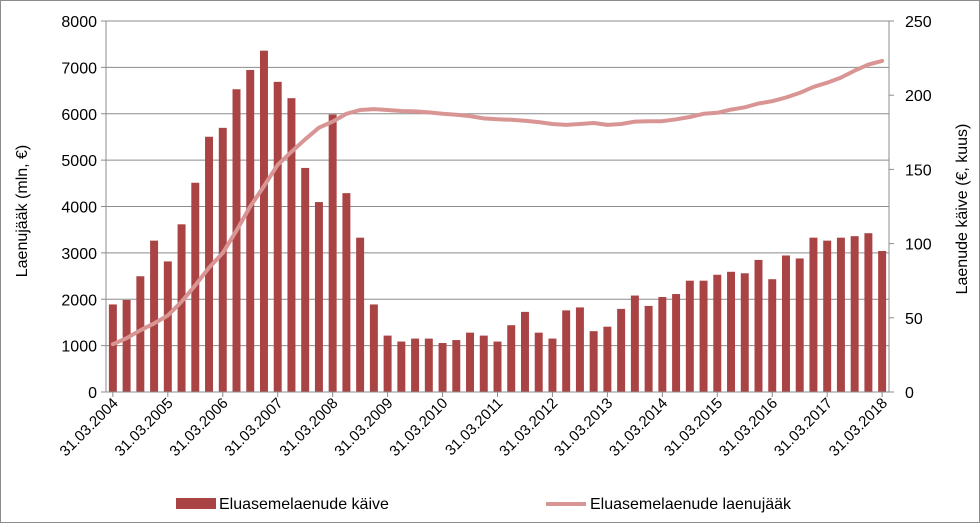  What do you see at coordinates (144, 427) in the screenshot?
I see `x-tick-label: 31.03.2005` at bounding box center [144, 427].